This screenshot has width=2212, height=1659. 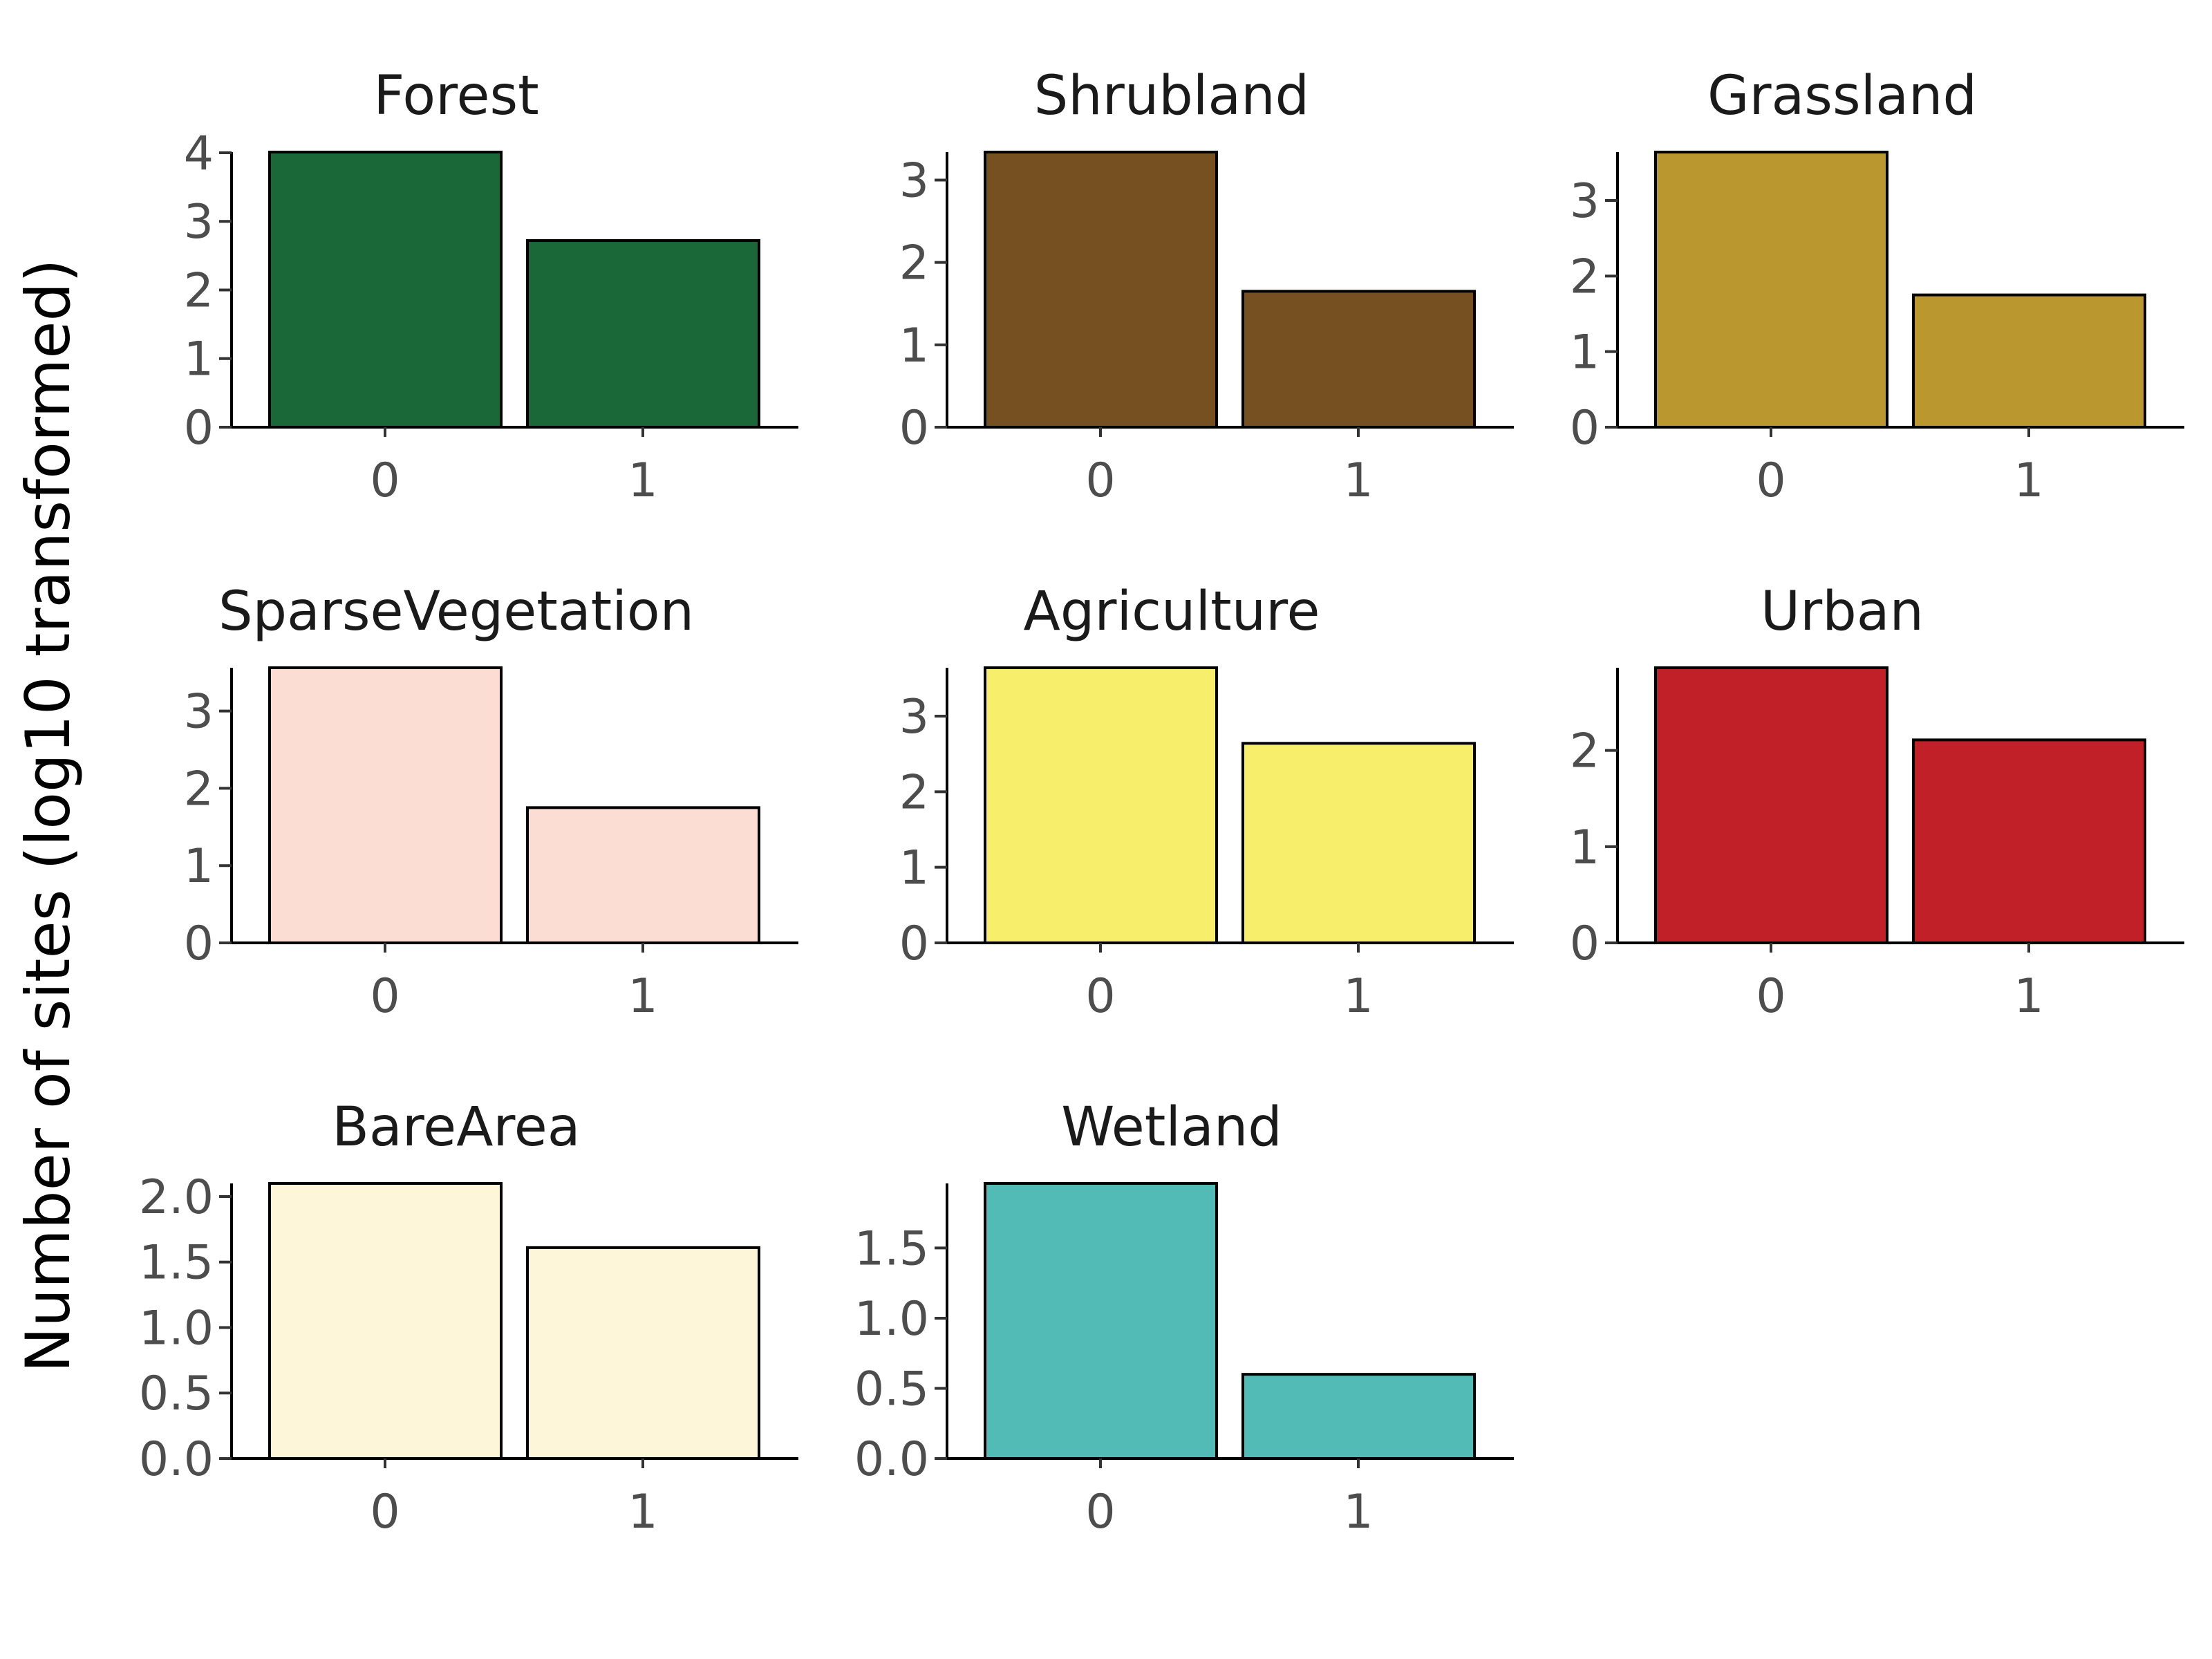 What do you see at coordinates (1172, 612) in the screenshot?
I see `panel-title: Agriculture` at bounding box center [1172, 612].